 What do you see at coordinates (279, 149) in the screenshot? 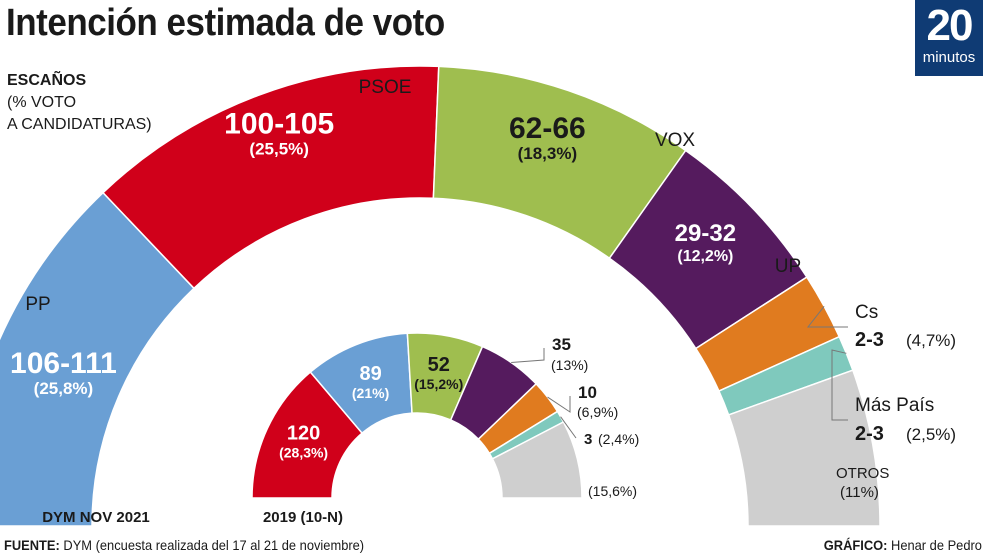
I see `label-outer-psoe-pct: (25,5%)` at bounding box center [279, 149].